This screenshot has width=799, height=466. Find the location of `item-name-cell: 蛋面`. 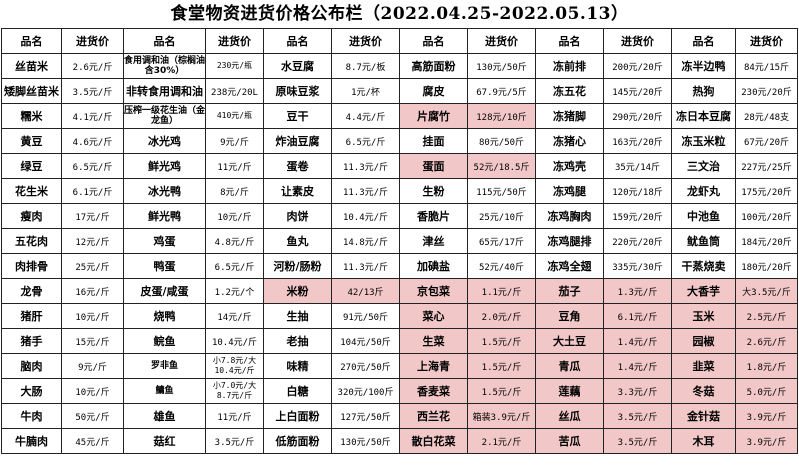

item-name-cell: 蛋面 is located at coordinates (433, 166).